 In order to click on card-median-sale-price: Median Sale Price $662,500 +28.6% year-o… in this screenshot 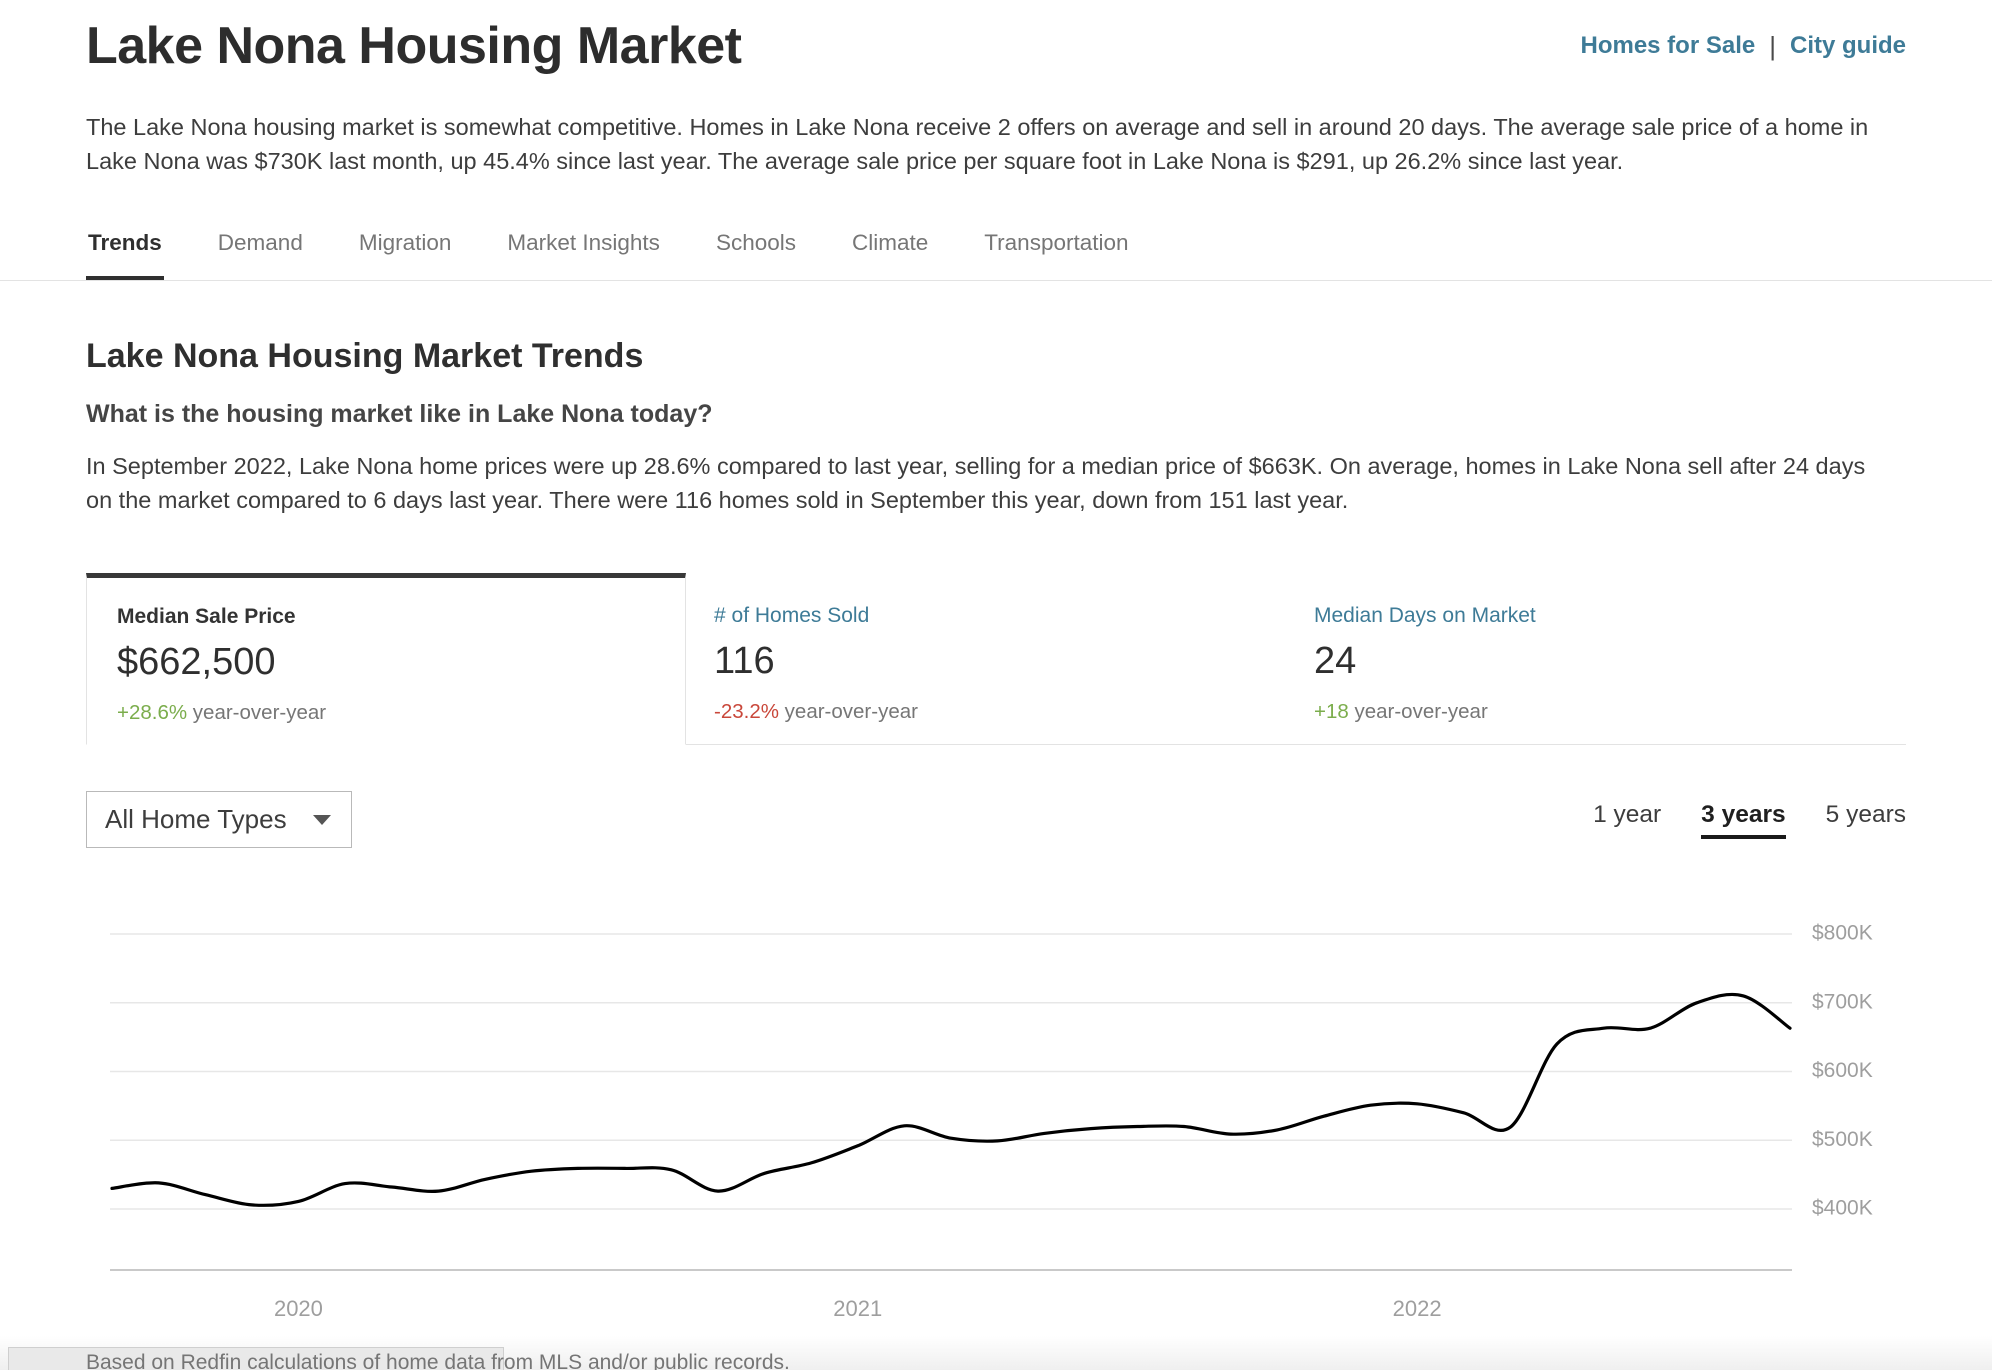, I will do `click(386, 659)`.